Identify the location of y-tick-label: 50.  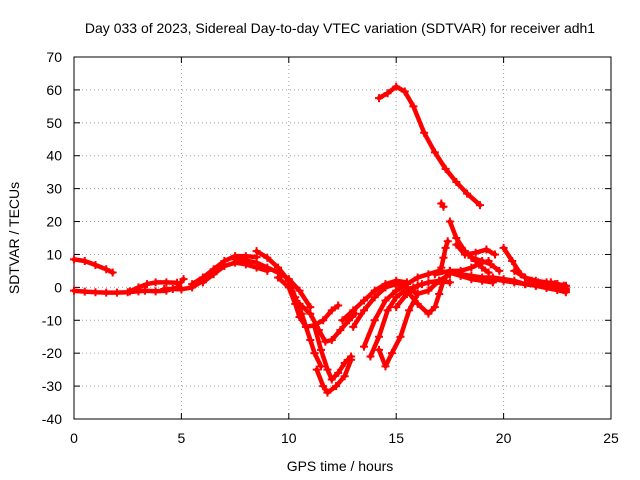
(54, 123).